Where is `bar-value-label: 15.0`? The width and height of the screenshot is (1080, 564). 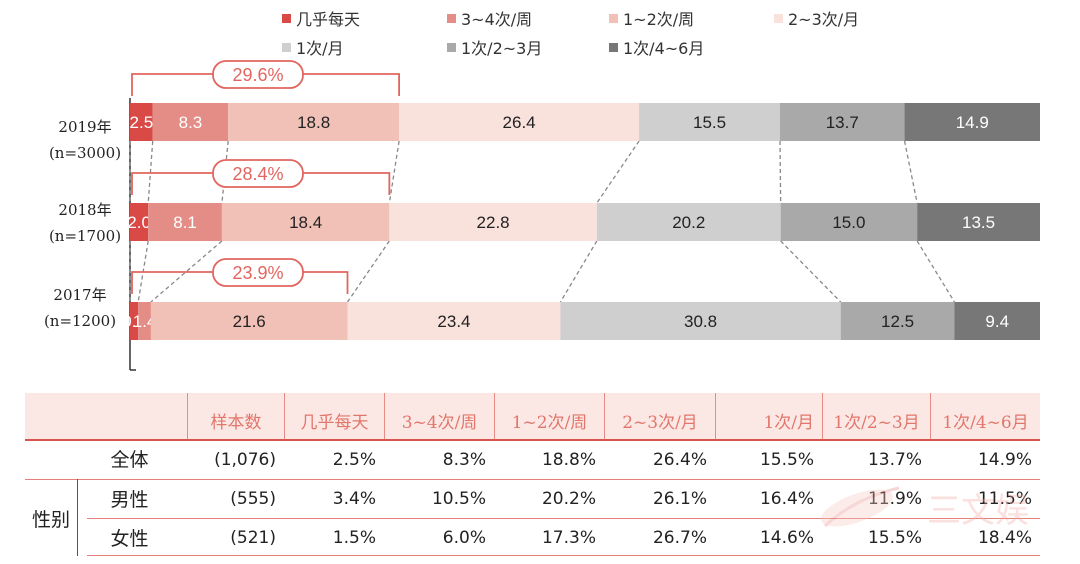 bar-value-label: 15.0 is located at coordinates (848, 222).